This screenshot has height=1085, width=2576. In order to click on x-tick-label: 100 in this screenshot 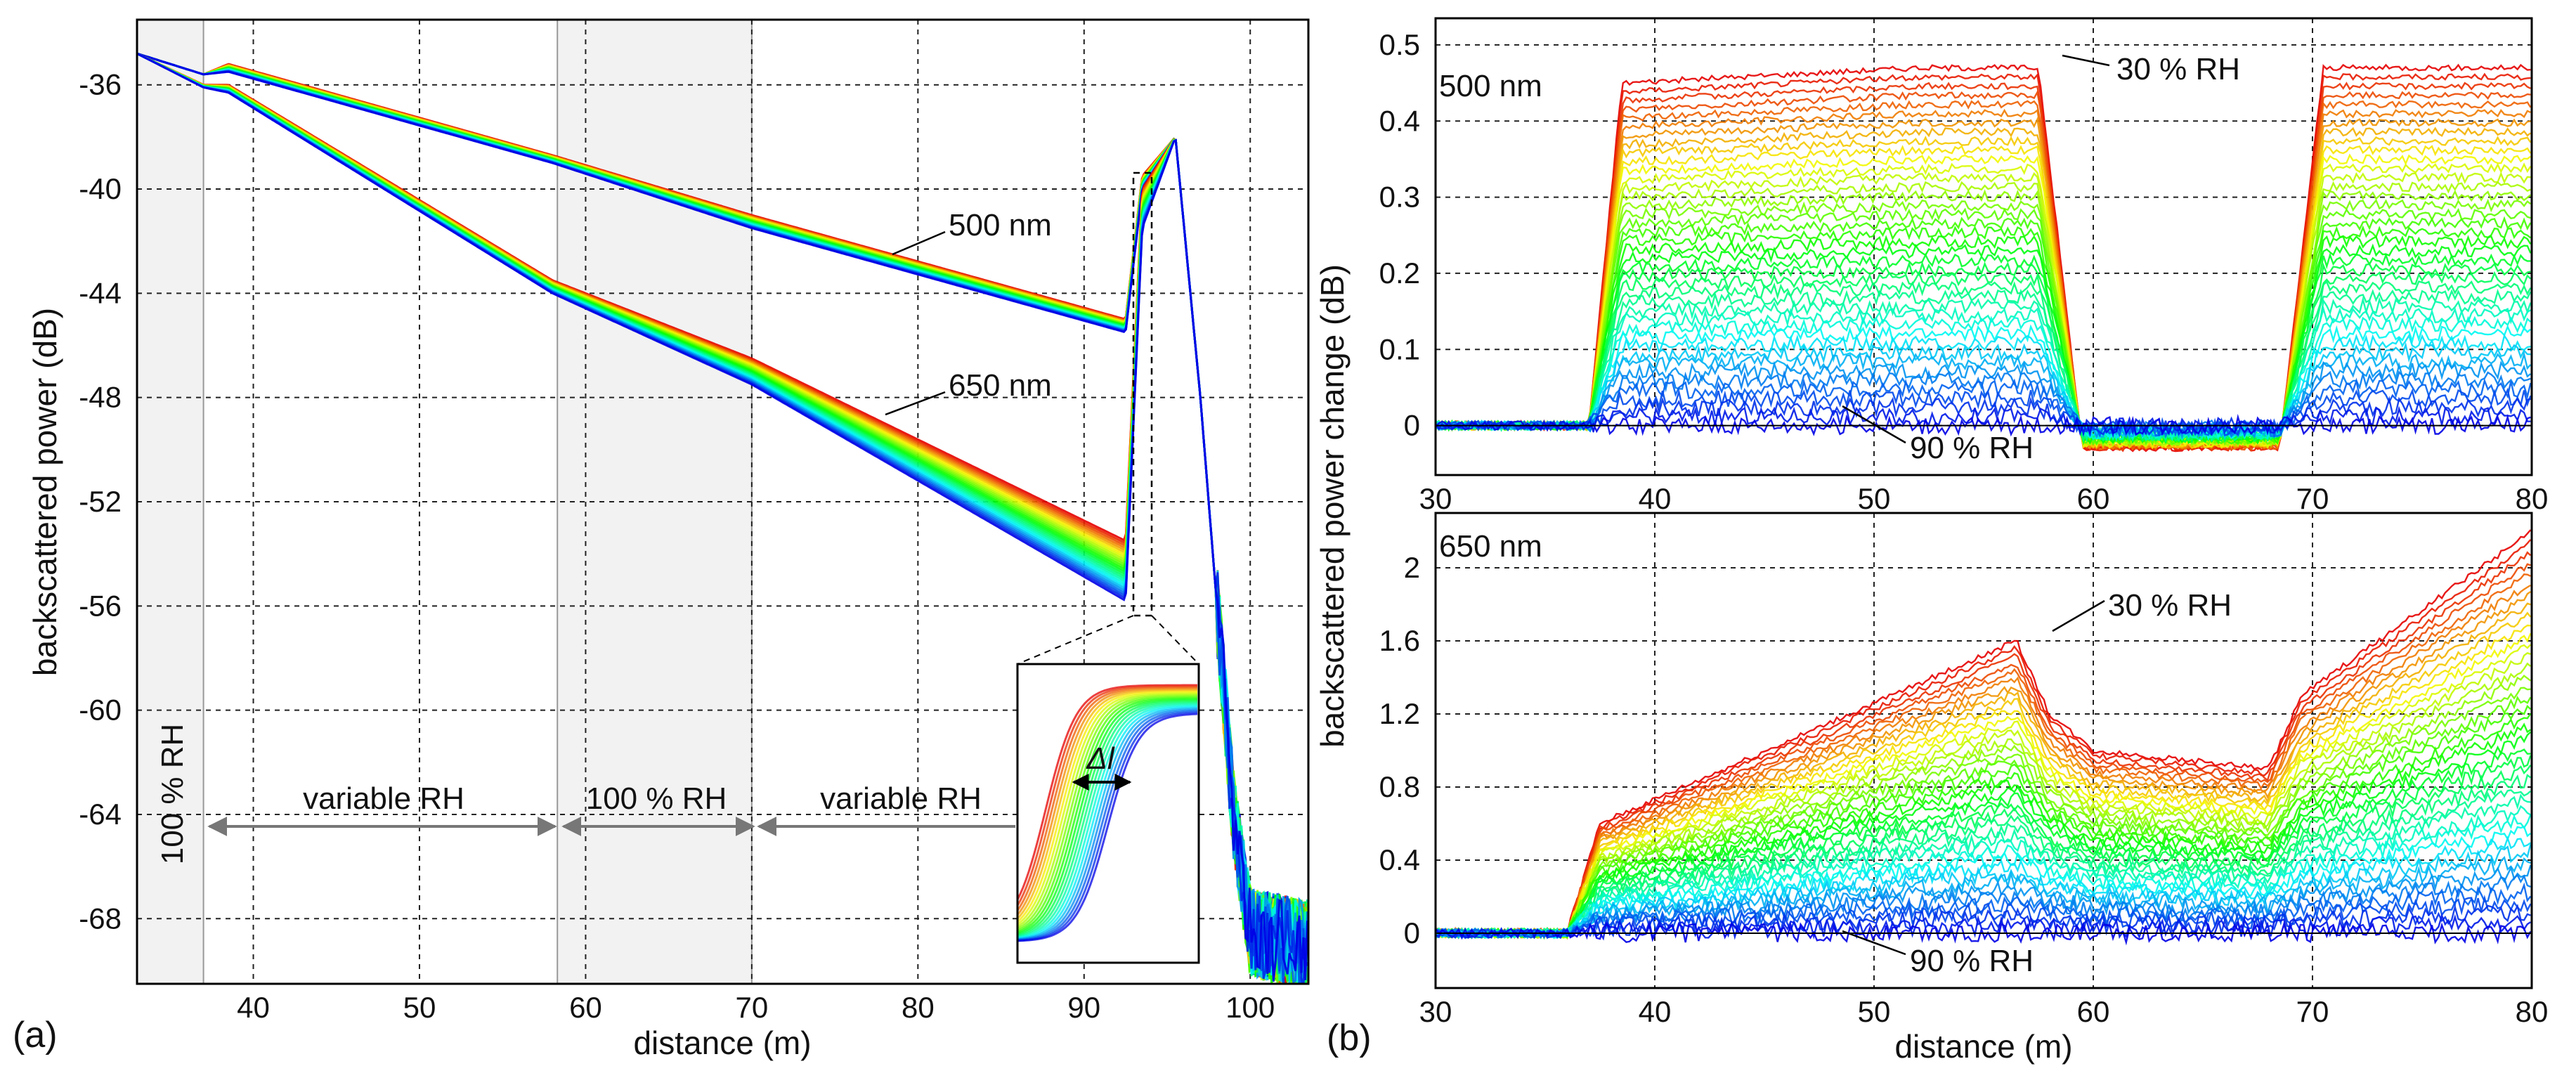, I will do `click(1250, 1007)`.